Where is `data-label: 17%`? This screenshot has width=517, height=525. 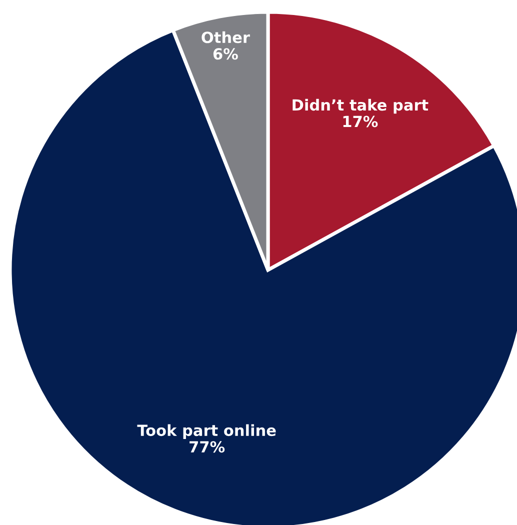
data-label: 17% is located at coordinates (360, 122).